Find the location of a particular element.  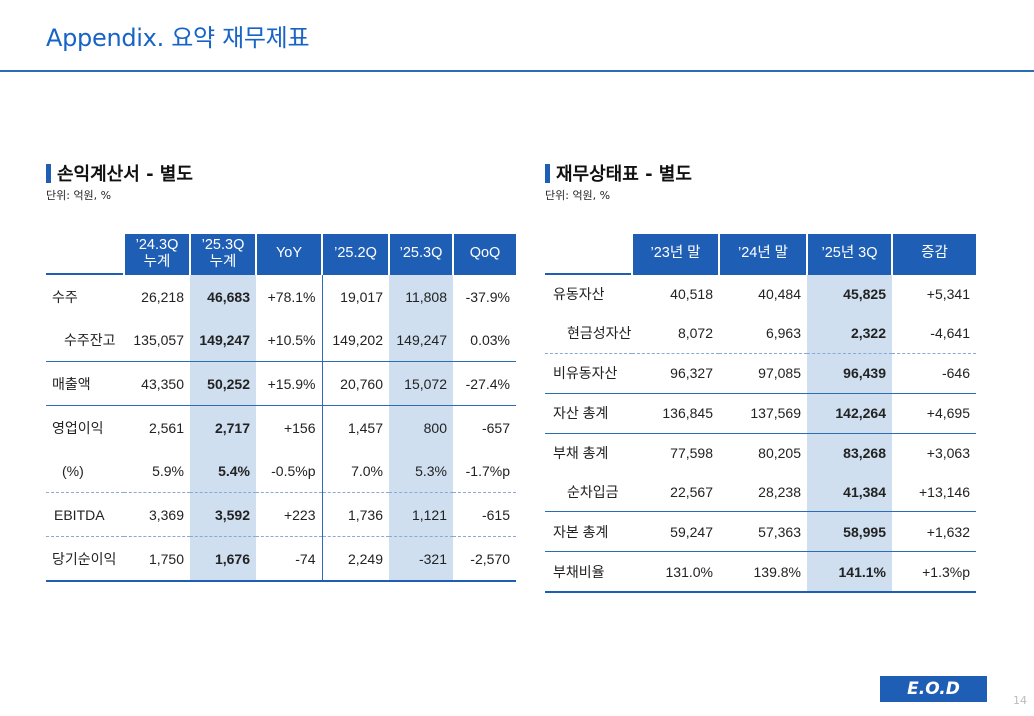

row-label: EBITDA is located at coordinates (85, 514).